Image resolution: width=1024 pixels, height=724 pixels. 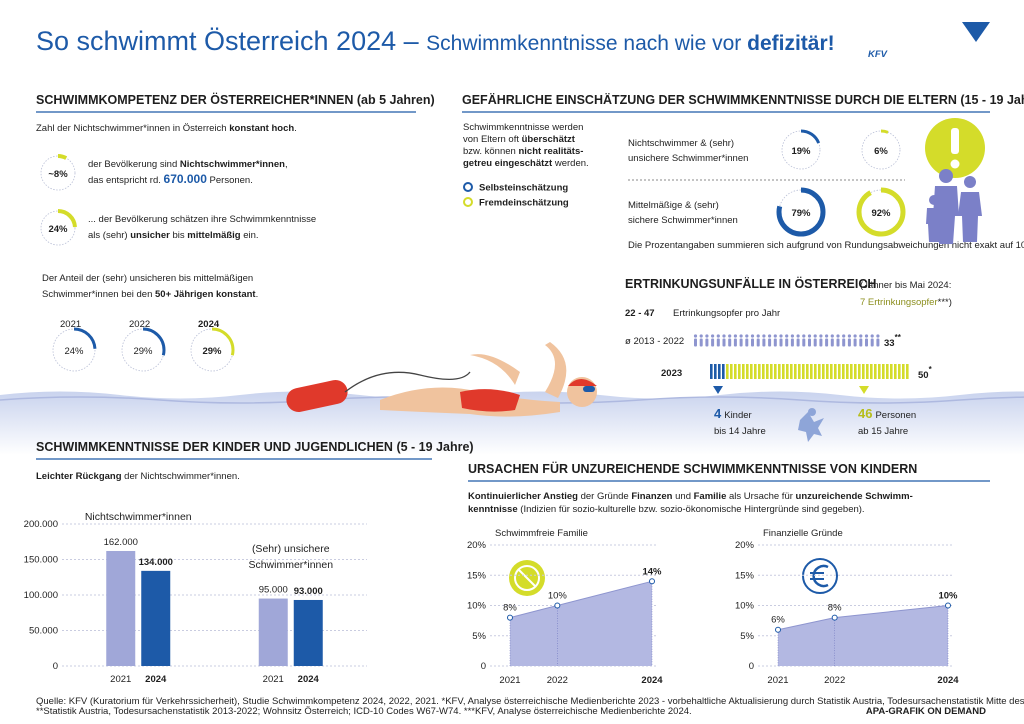 I want to click on note-mark: **, so click(x=898, y=337).